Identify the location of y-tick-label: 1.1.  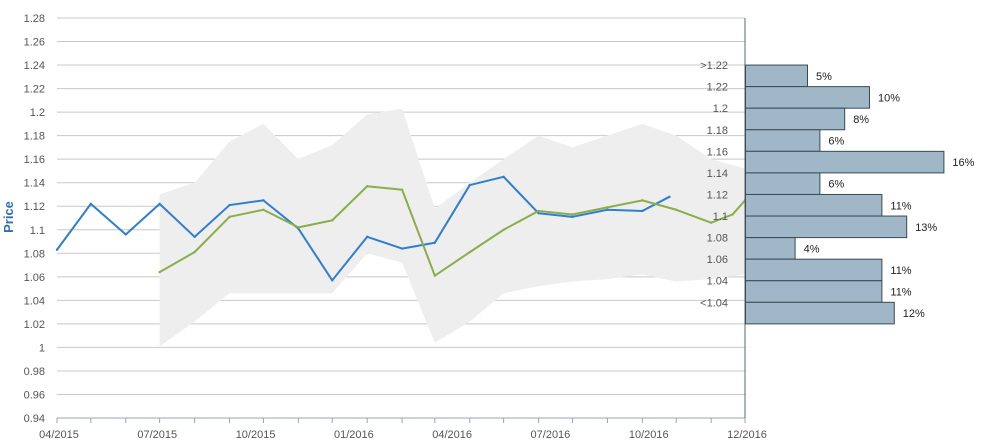
(37, 231).